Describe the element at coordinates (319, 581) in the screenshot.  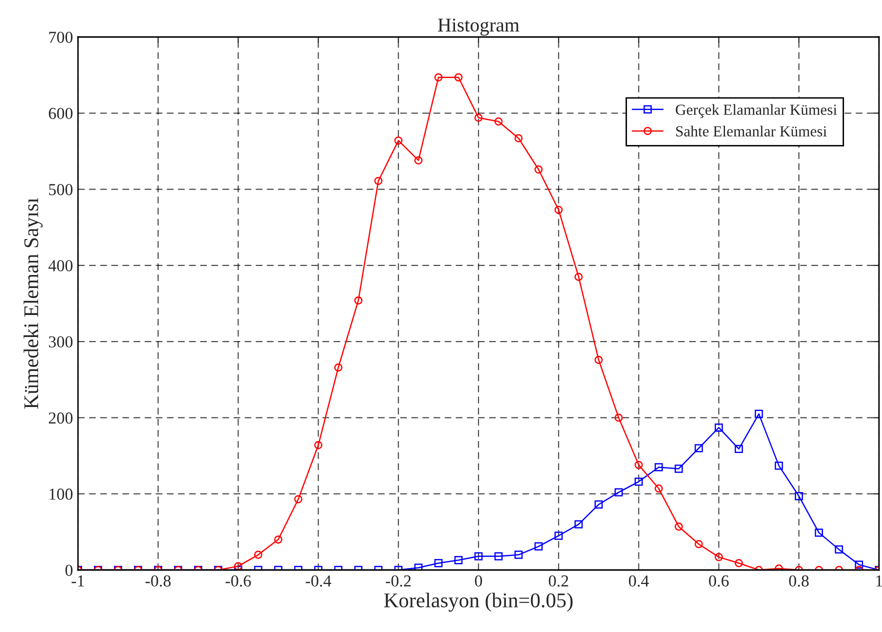
I see `x-tick-label: -0.4` at that location.